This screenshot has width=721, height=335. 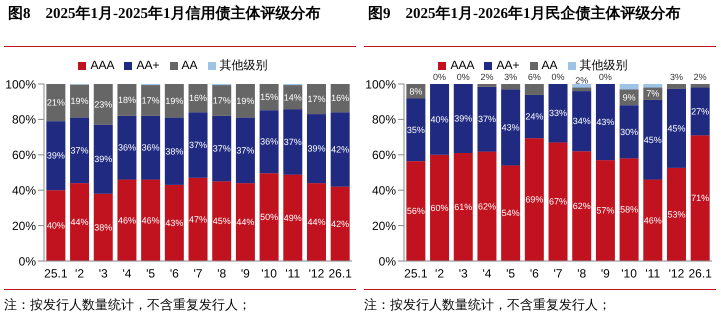 What do you see at coordinates (293, 97) in the screenshot?
I see `data-label: 14%` at bounding box center [293, 97].